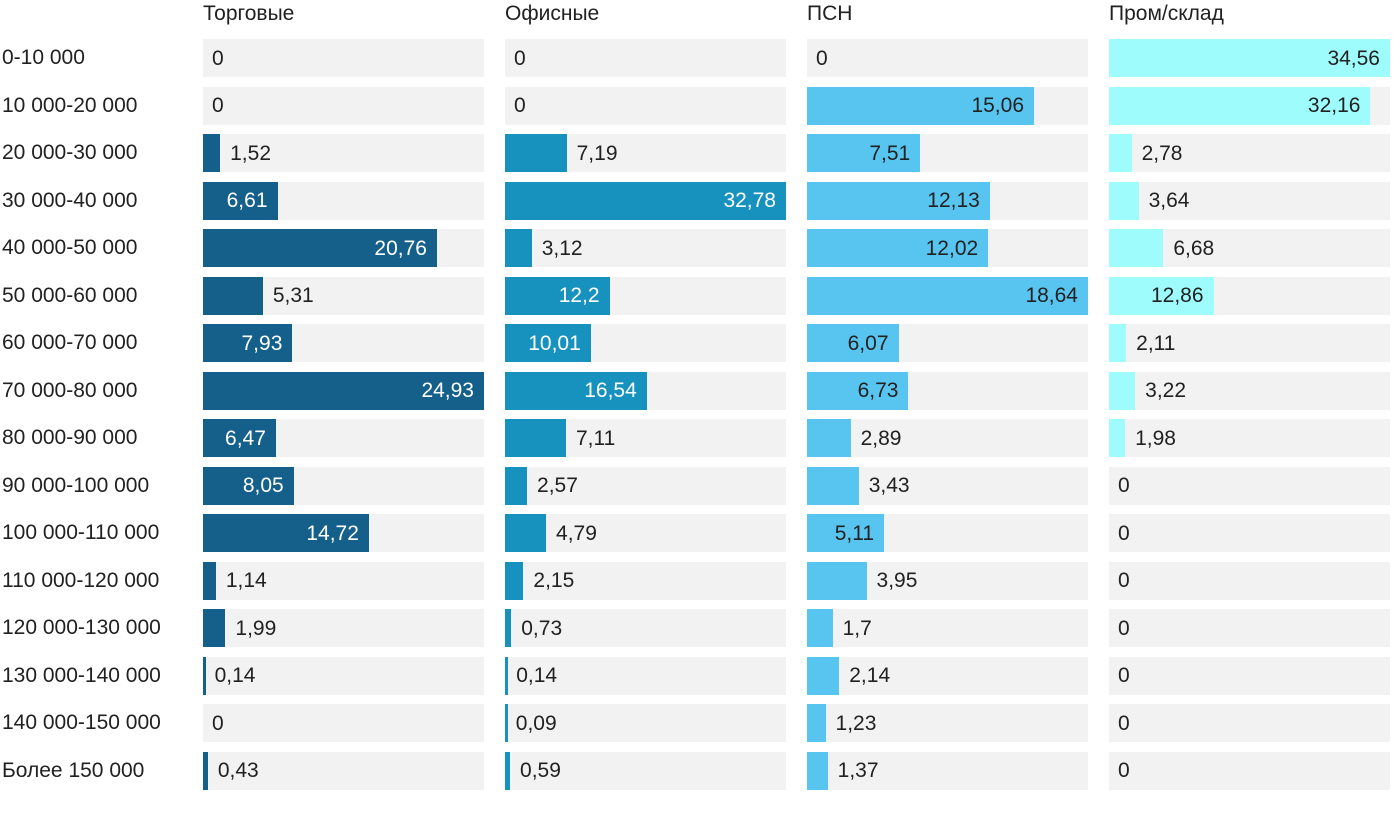 The width and height of the screenshot is (1400, 814). I want to click on bar-value: 6,73, so click(878, 390).